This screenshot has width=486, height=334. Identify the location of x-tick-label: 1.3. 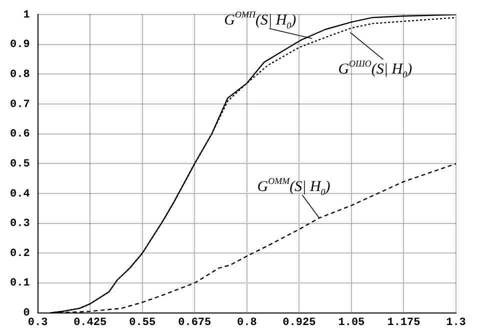
(456, 323).